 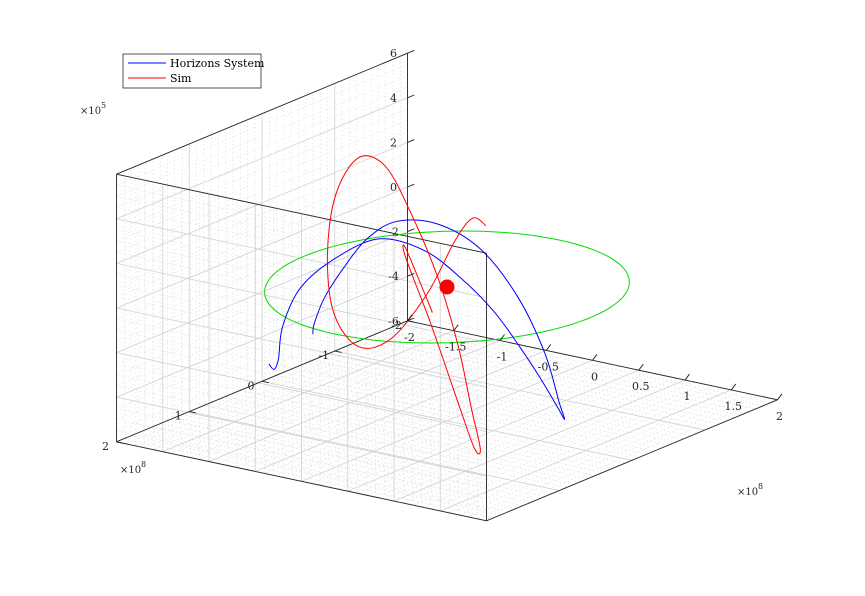 I want to click on series-line-sim, so click(x=406, y=305).